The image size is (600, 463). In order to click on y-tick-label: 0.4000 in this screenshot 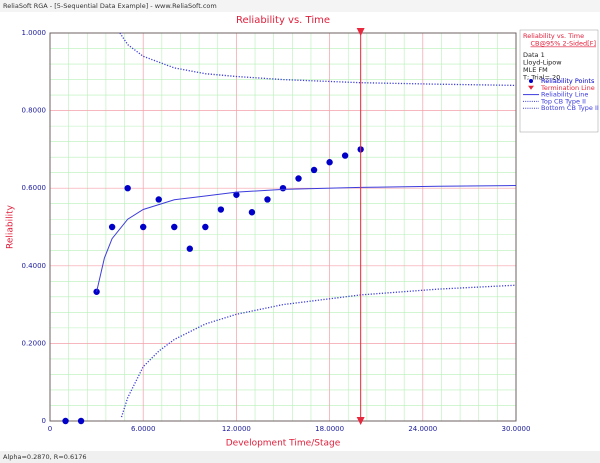, I will do `click(34, 266)`.